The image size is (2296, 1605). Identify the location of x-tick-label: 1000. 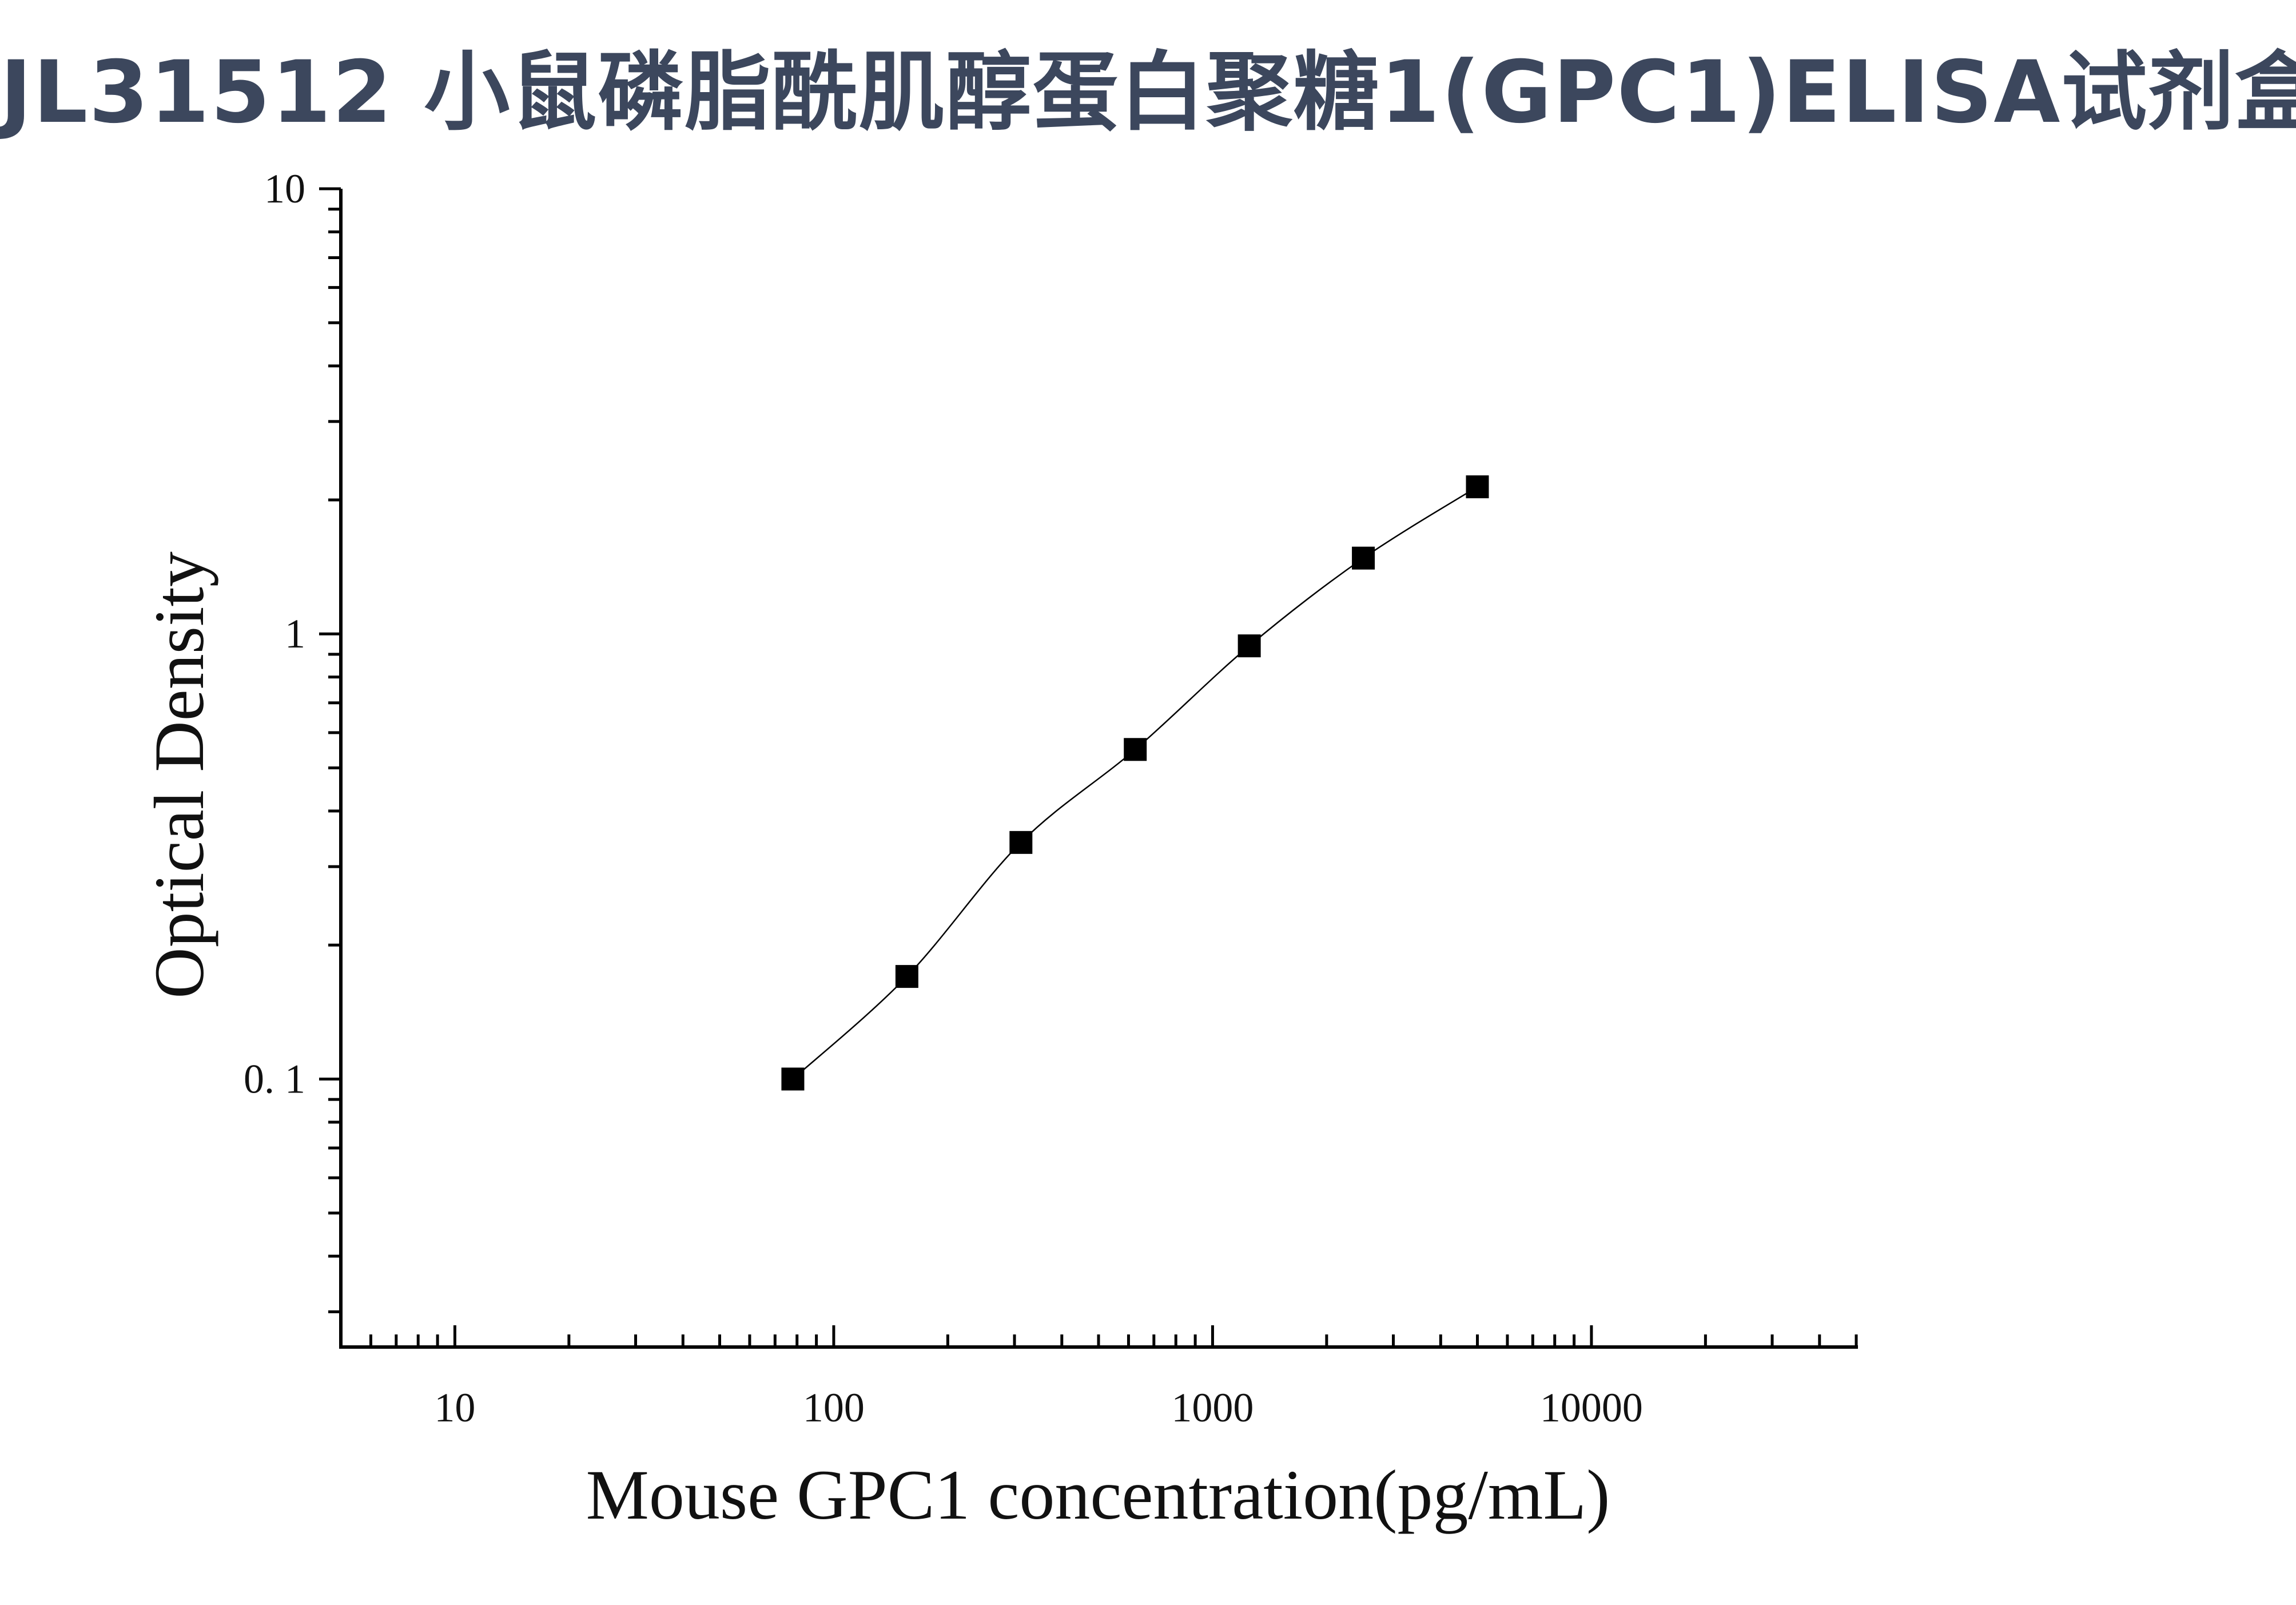
(1213, 1408).